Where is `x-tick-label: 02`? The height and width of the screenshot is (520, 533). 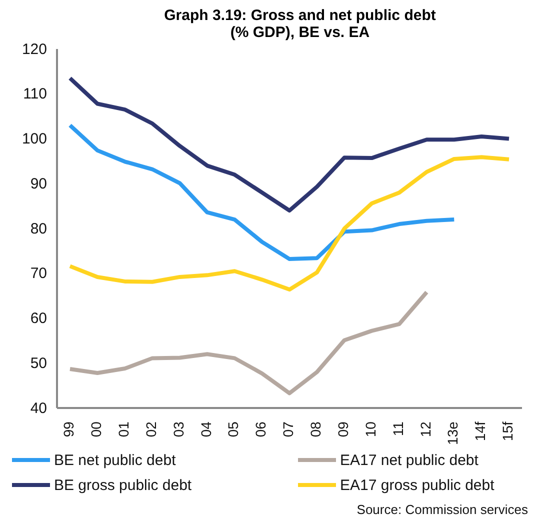 x-tick-label: 02 is located at coordinates (150, 429).